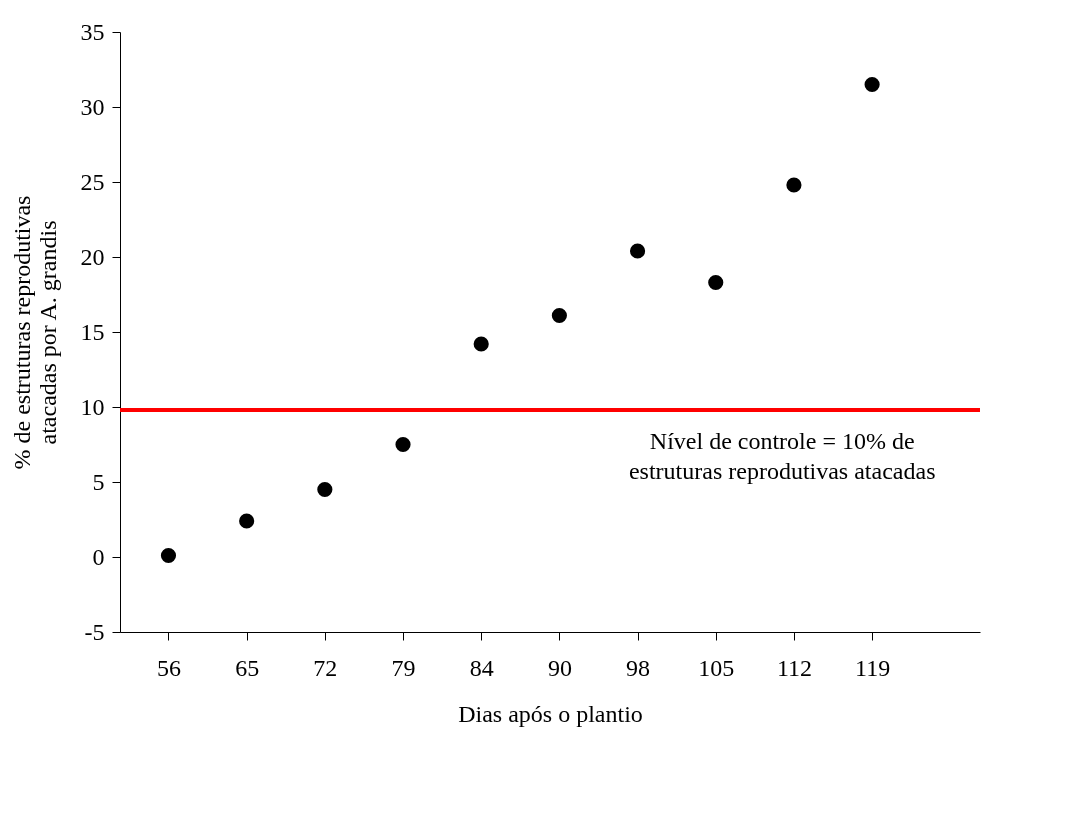 This screenshot has height=814, width=1082. I want to click on x-tick-label: 72, so click(325, 667).